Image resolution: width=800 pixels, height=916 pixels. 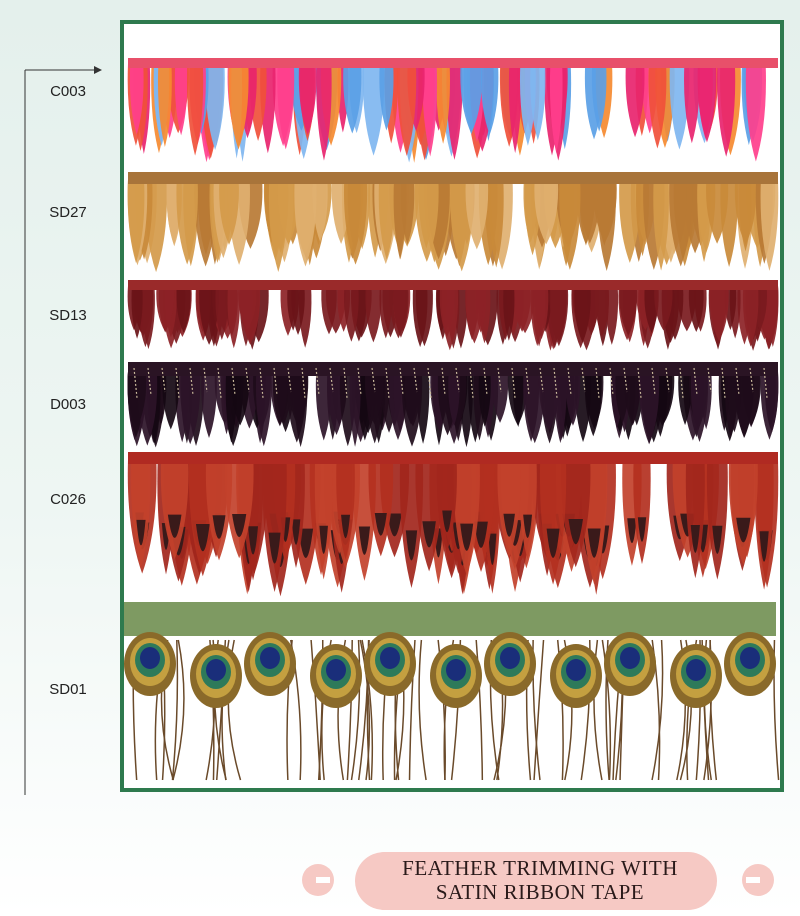 I want to click on ribbon, so click(x=453, y=63).